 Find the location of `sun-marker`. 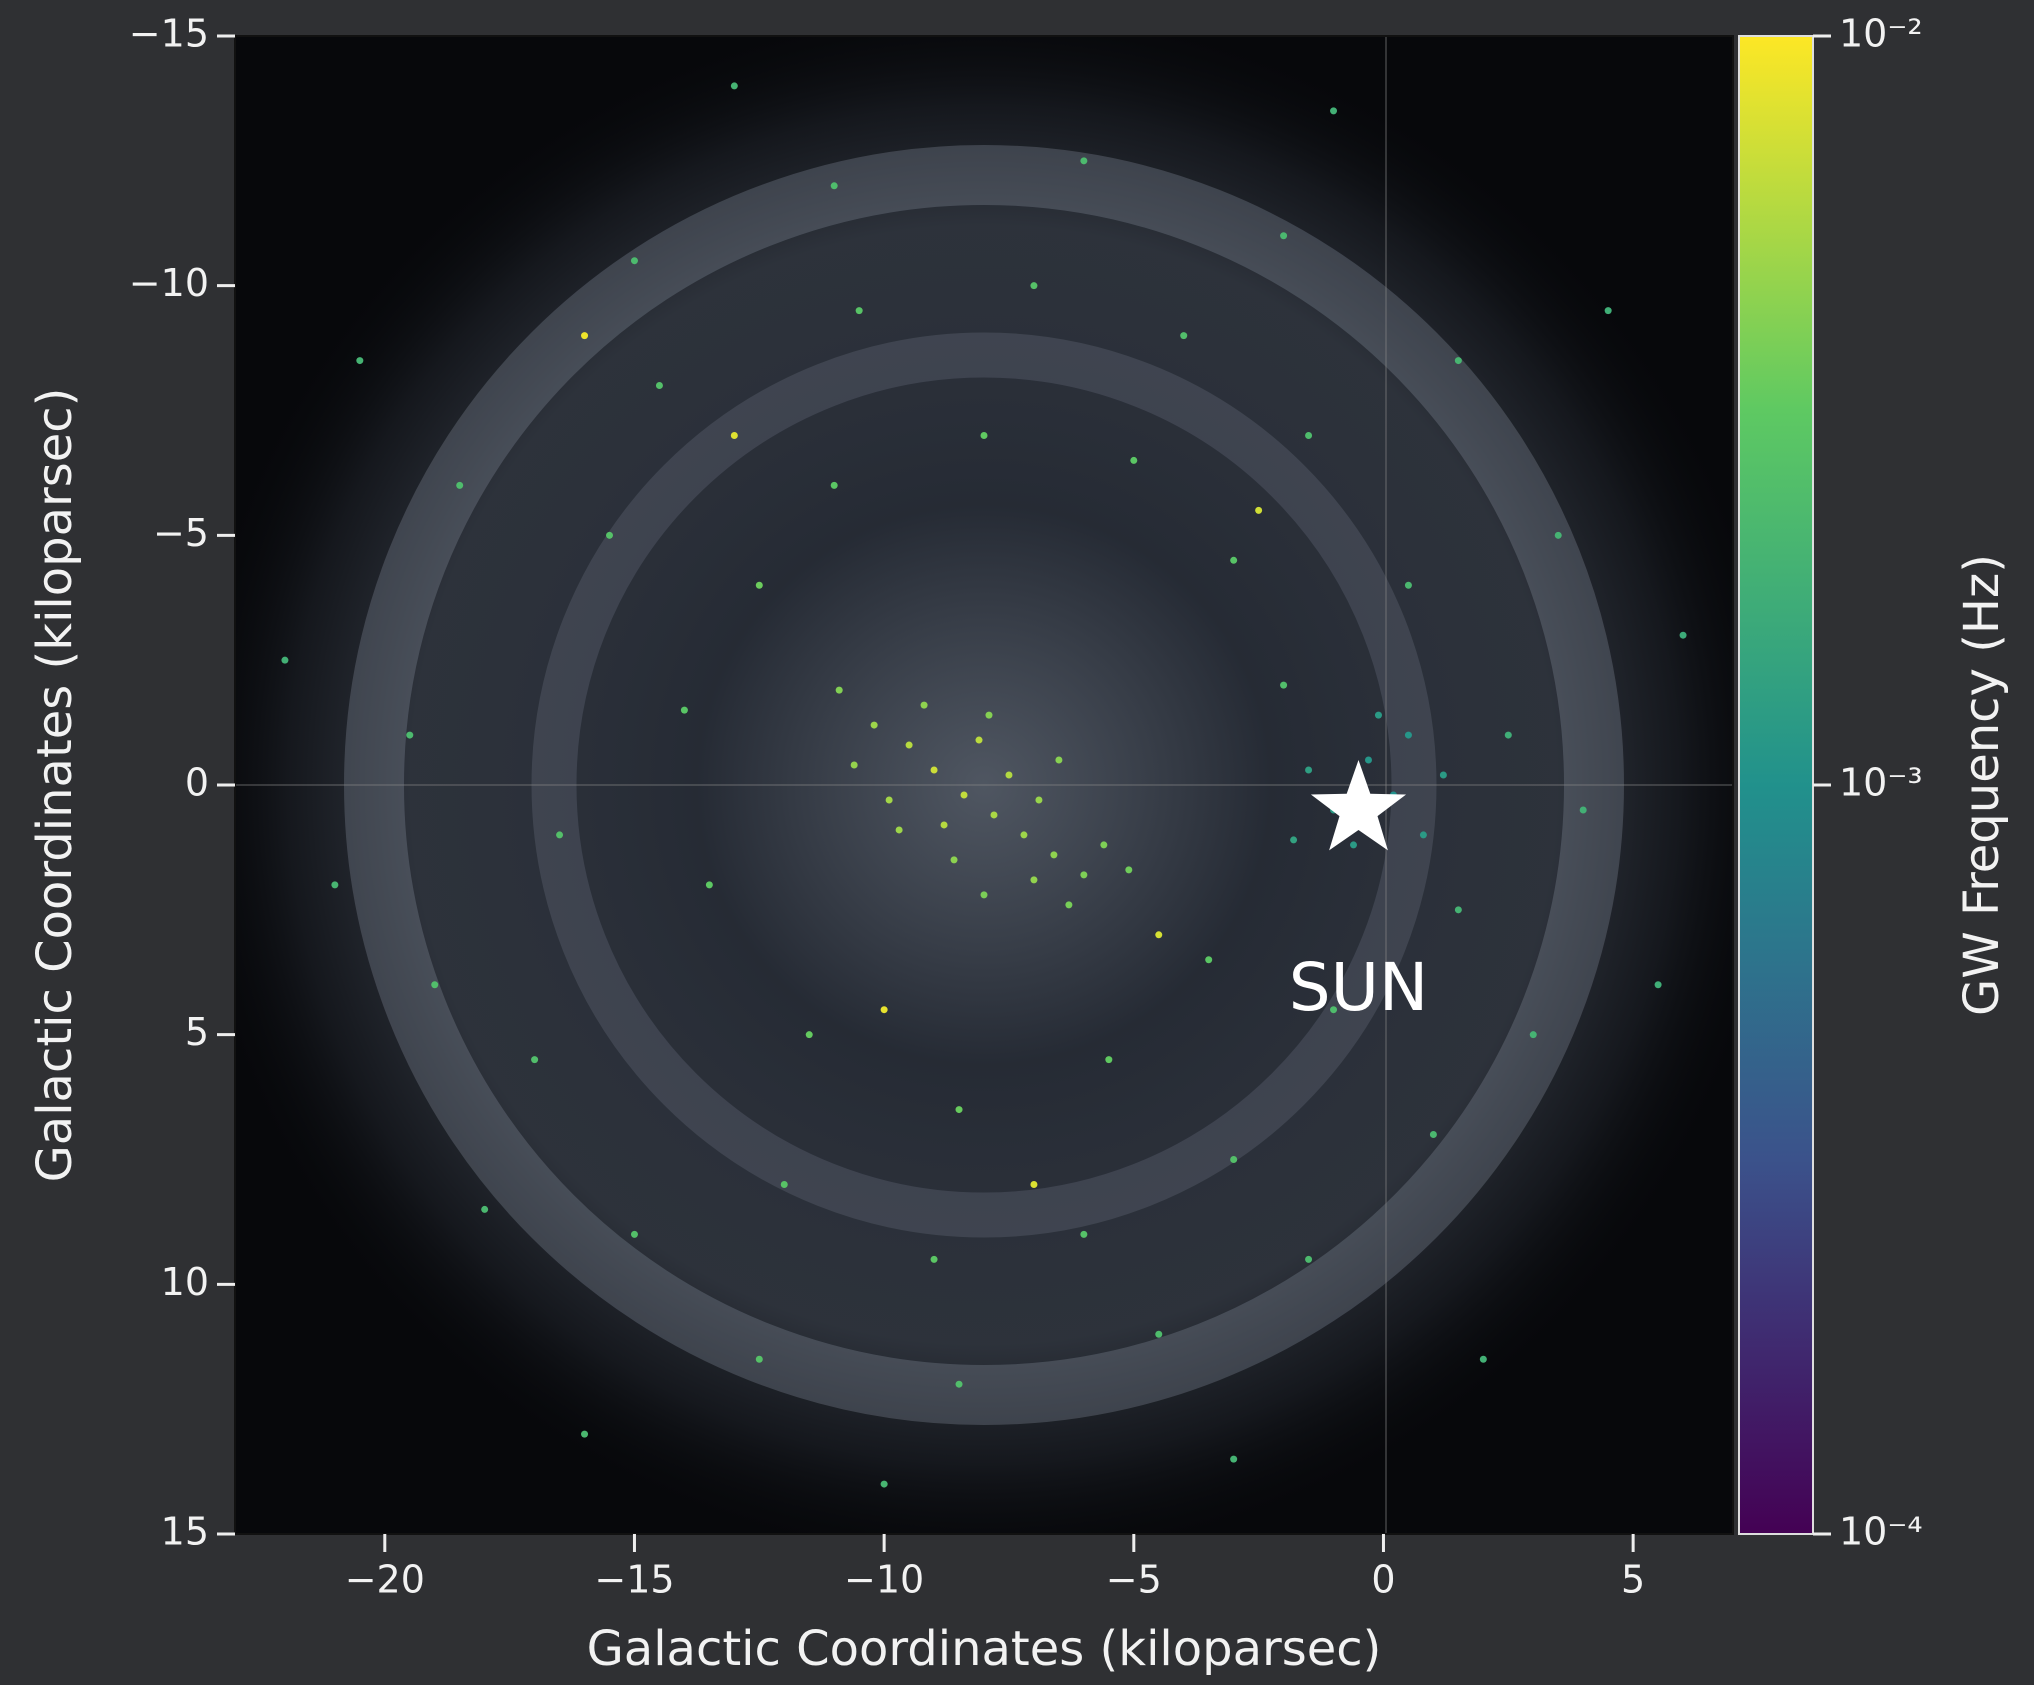

sun-marker is located at coordinates (1358, 805).